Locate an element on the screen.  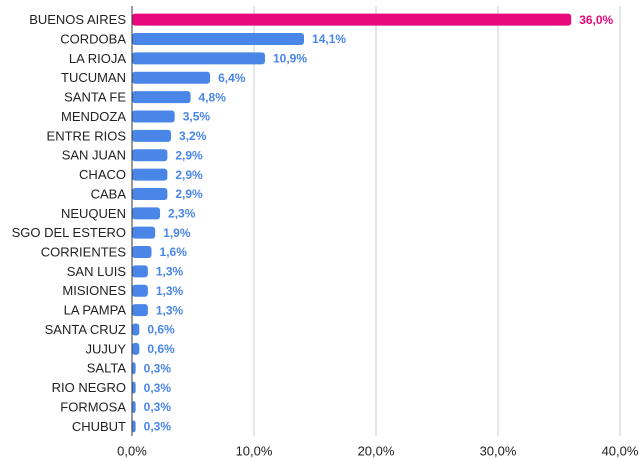
y-tick-label: MISIONES is located at coordinates (94, 290).